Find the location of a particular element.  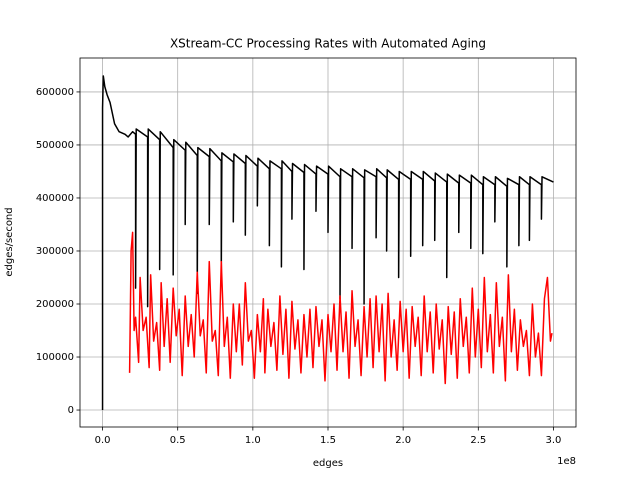

x-axis-label: edges is located at coordinates (328, 463).